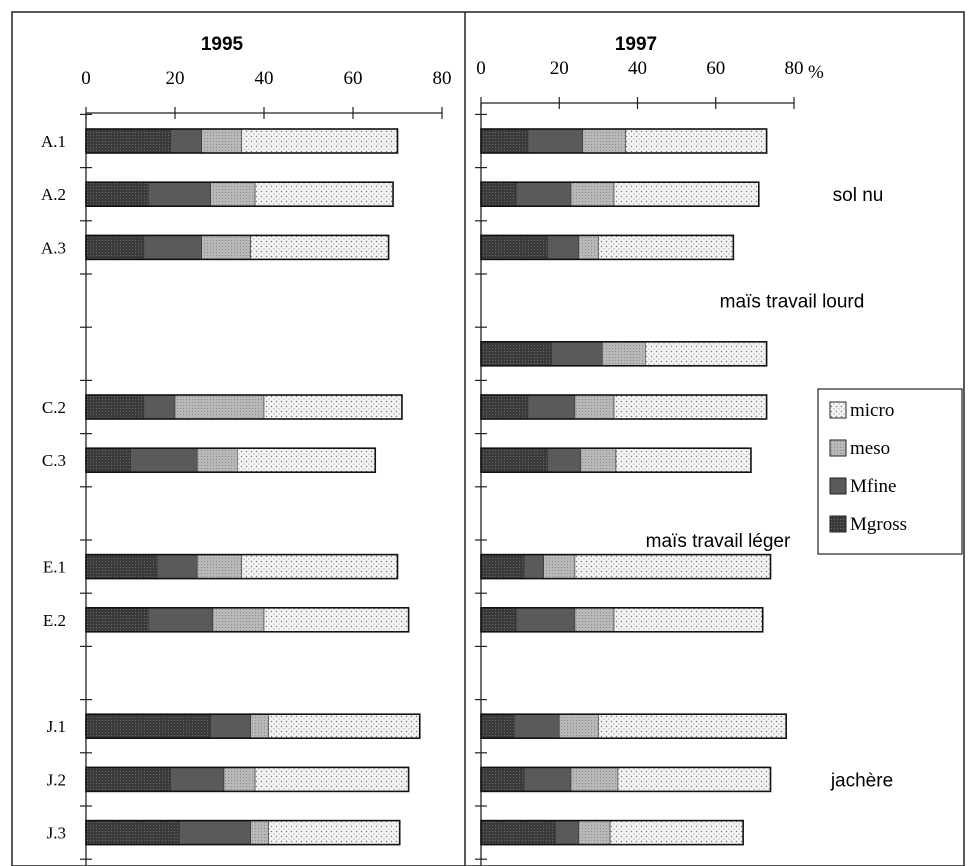 This screenshot has width=968, height=866. I want to click on row-label: E.2, so click(54, 620).